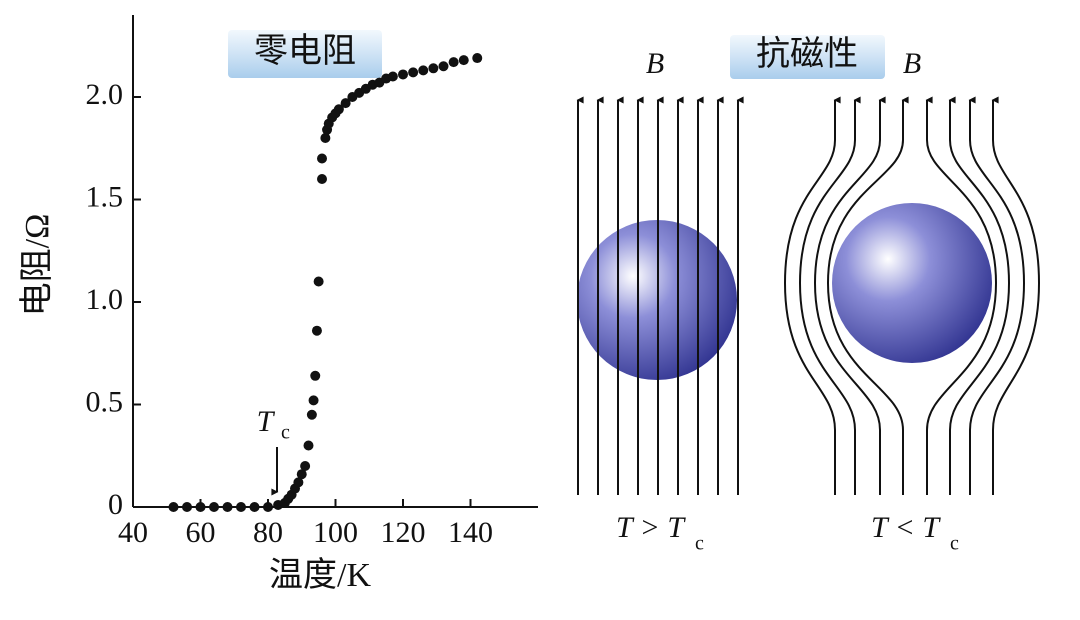 Image resolution: width=1080 pixels, height=620 pixels. Describe the element at coordinates (807, 54) in the screenshot. I see `diagram-title: 抗磁性` at that location.